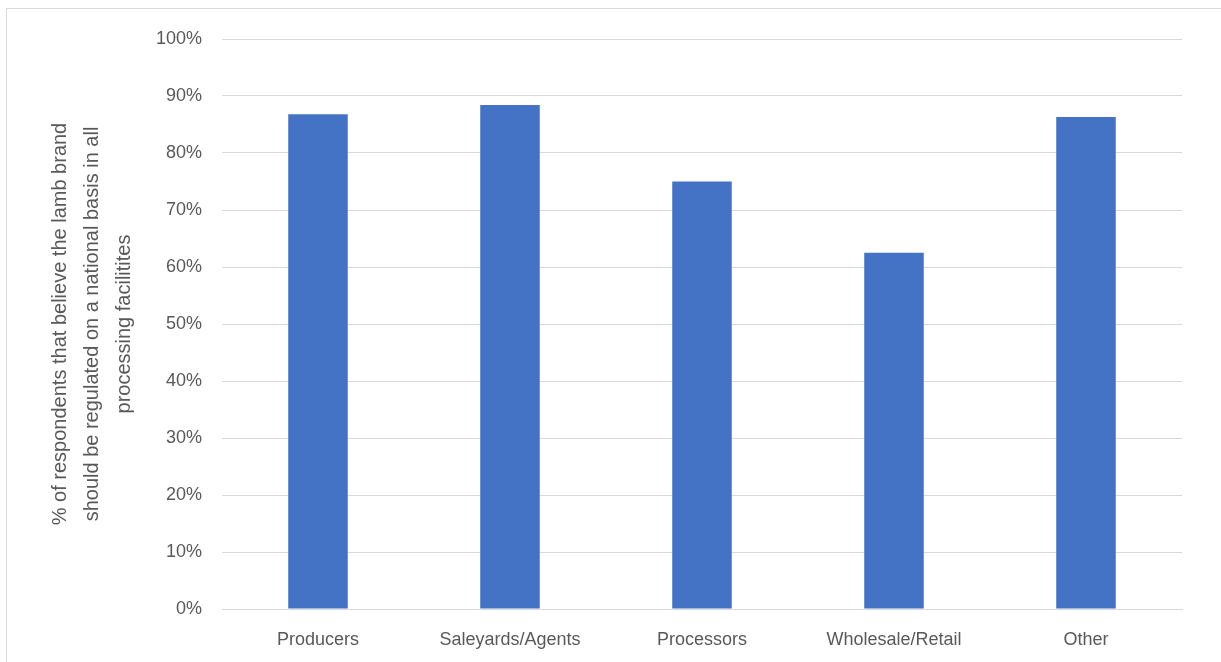  I want to click on x-tick-label: Wholesale/Retail, so click(894, 638).